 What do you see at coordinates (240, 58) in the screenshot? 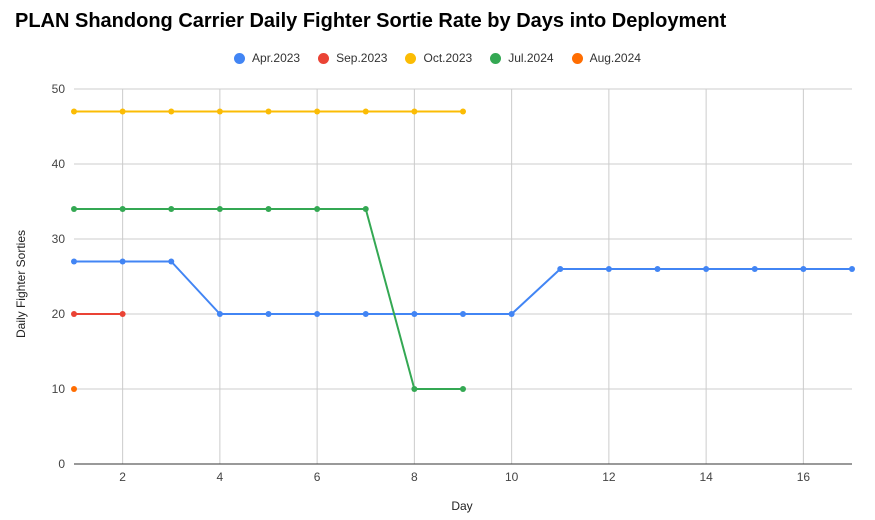
I see `legend-marker-apr-2023` at bounding box center [240, 58].